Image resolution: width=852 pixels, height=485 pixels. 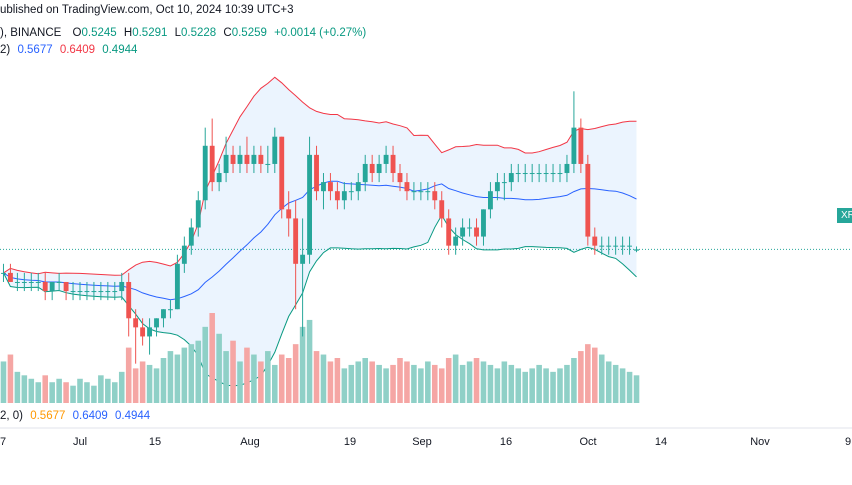 What do you see at coordinates (227, 33) in the screenshot?
I see `close-label: C` at bounding box center [227, 33].